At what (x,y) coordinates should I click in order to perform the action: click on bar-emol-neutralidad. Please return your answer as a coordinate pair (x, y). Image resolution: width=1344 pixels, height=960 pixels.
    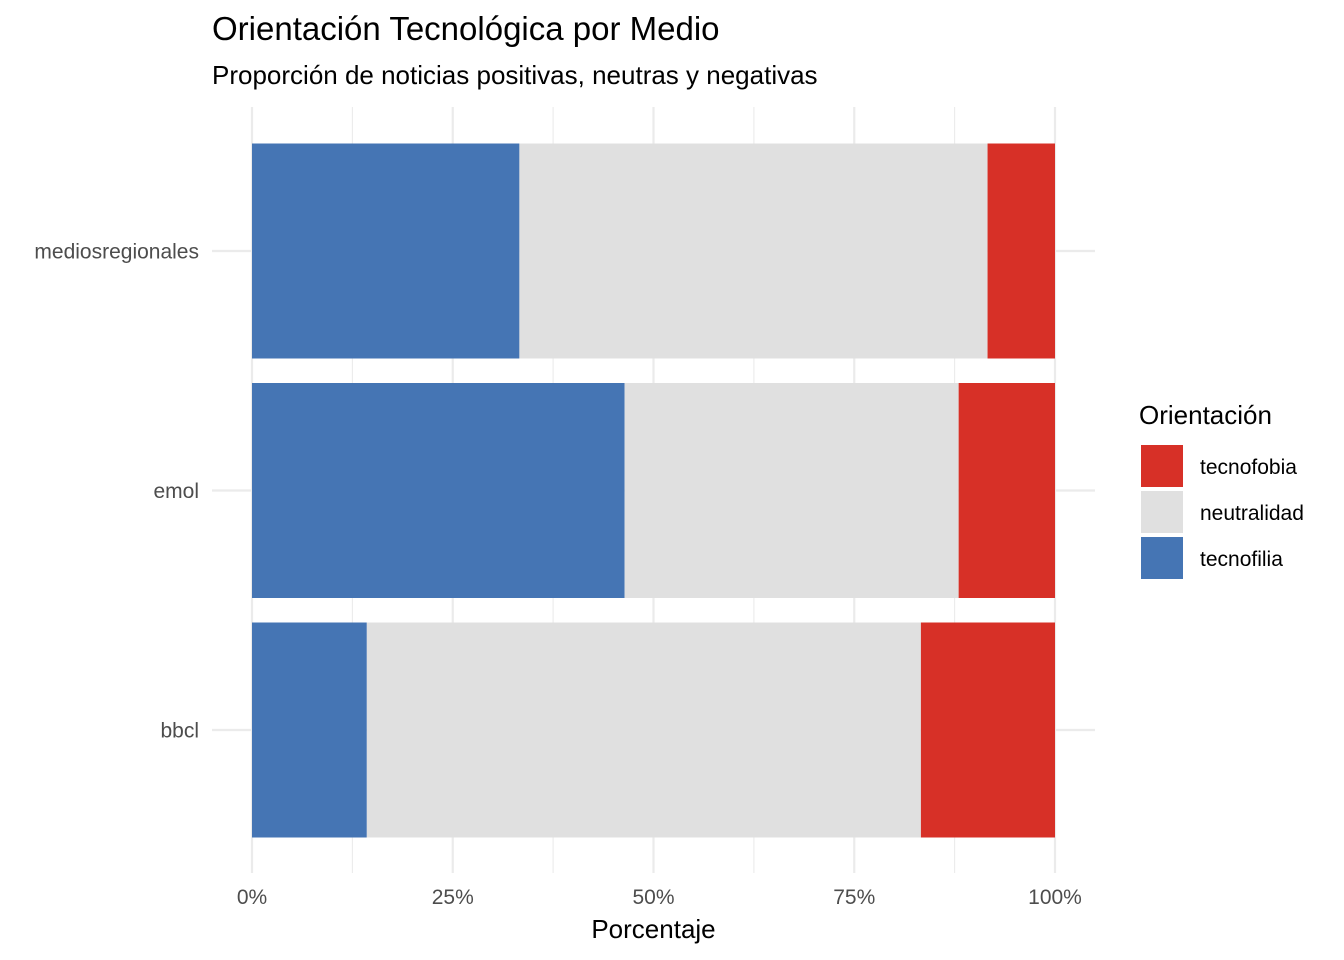
    Looking at the image, I should click on (791, 490).